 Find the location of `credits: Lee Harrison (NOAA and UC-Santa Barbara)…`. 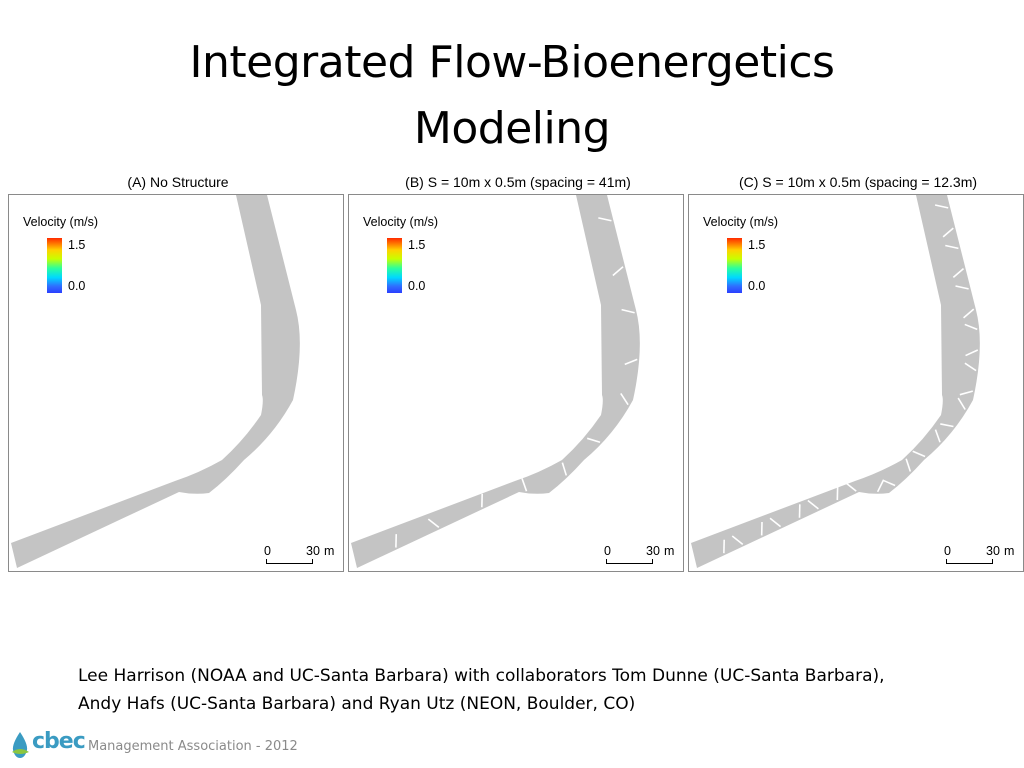

credits: Lee Harrison (NOAA and UC-Santa Barbara)… is located at coordinates (543, 690).